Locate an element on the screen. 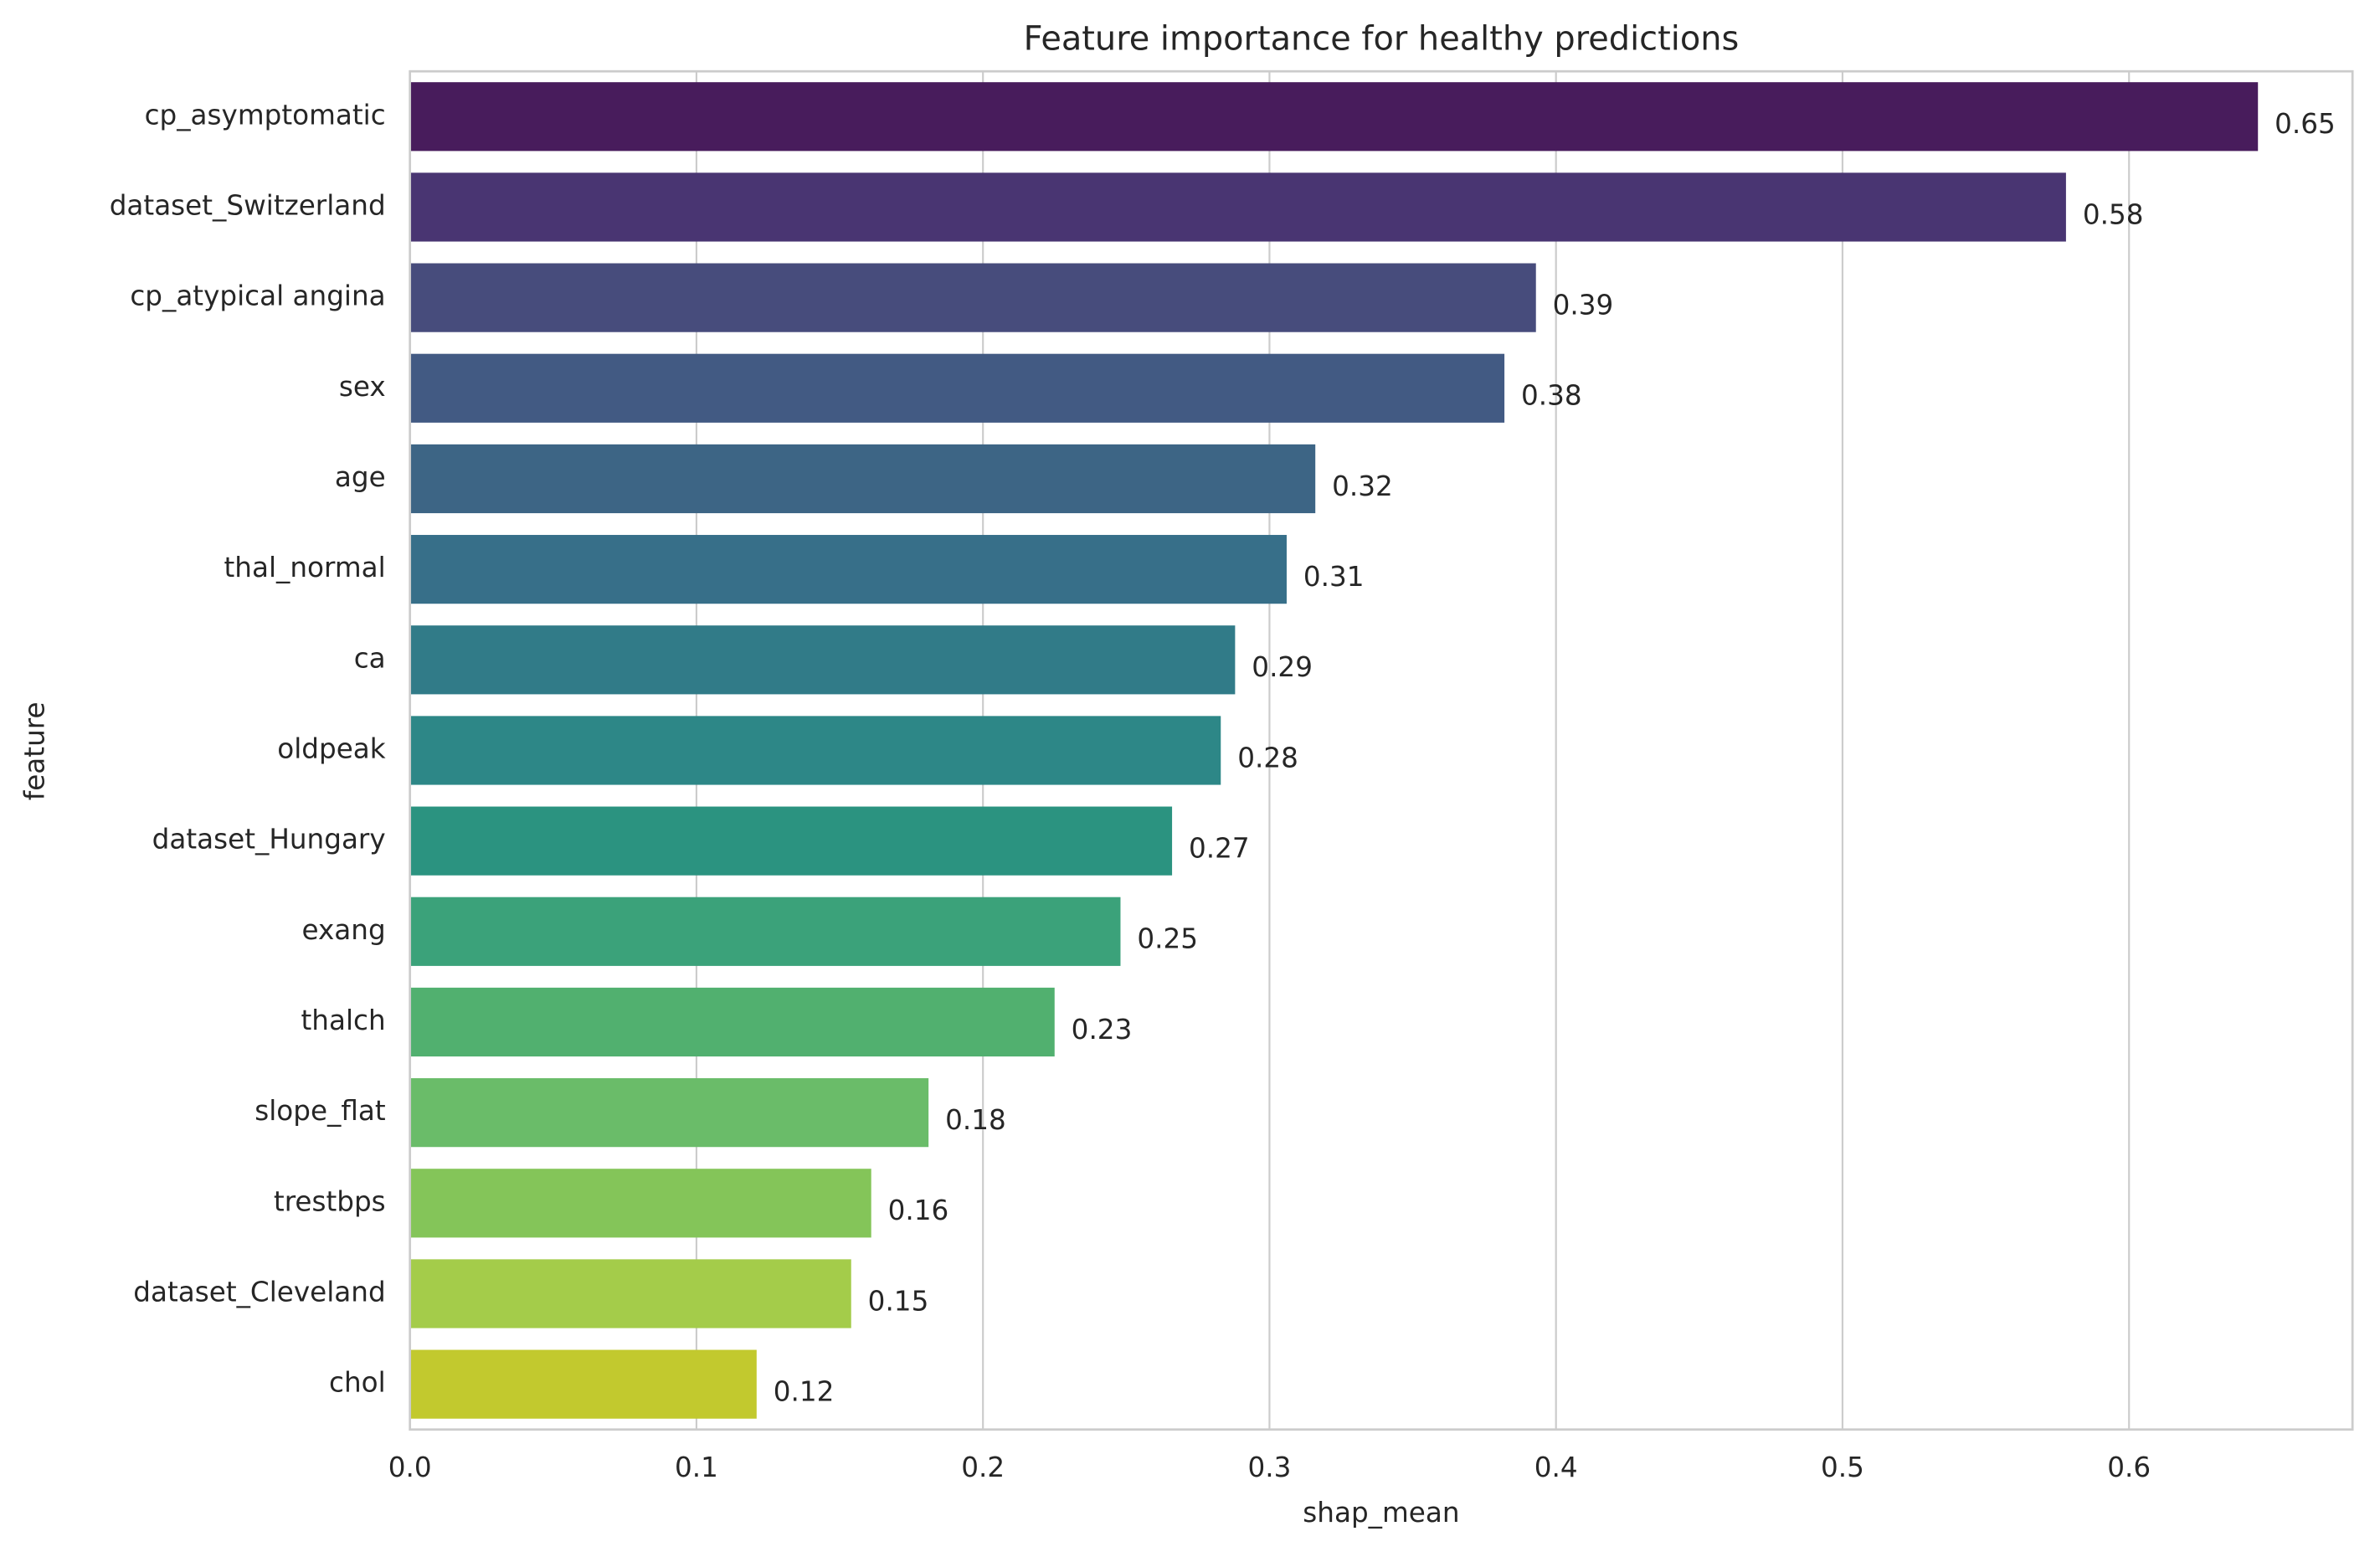 Image resolution: width=2380 pixels, height=1557 pixels. value-label: 0.12 is located at coordinates (804, 1392).